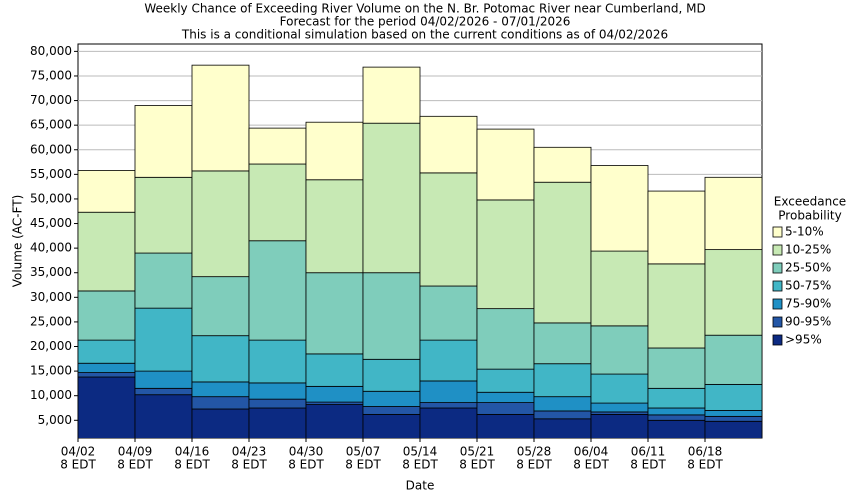  Describe the element at coordinates (705, 452) in the screenshot. I see `x-tick-label: 06/18` at that location.